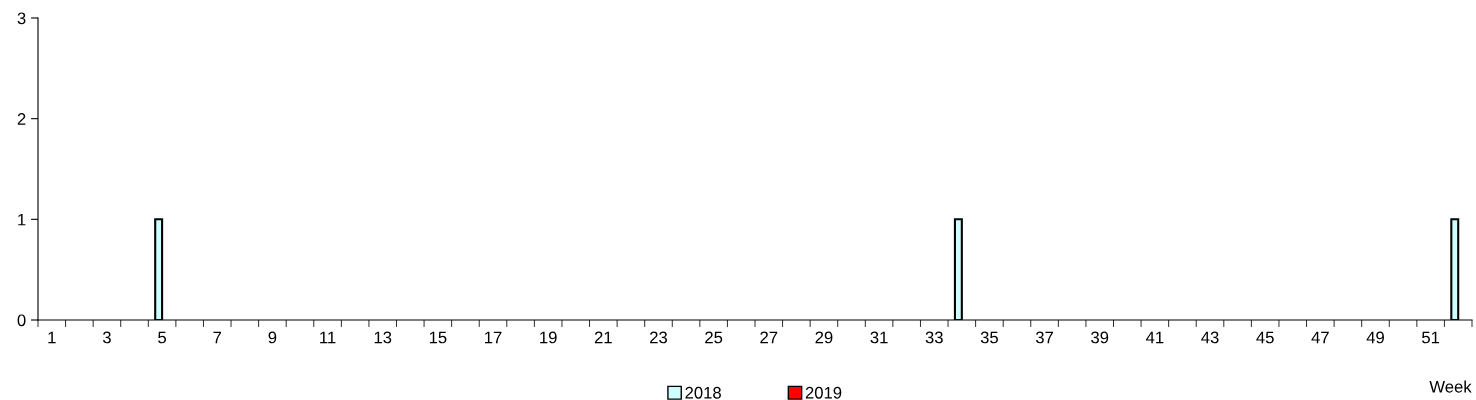 Image resolution: width=1476 pixels, height=400 pixels. What do you see at coordinates (823, 392) in the screenshot?
I see `legend-label: 2019` at bounding box center [823, 392].